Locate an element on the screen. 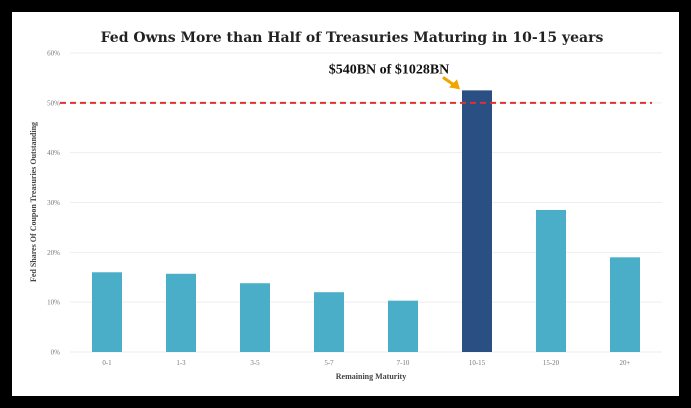  bar-20+ is located at coordinates (625, 304).